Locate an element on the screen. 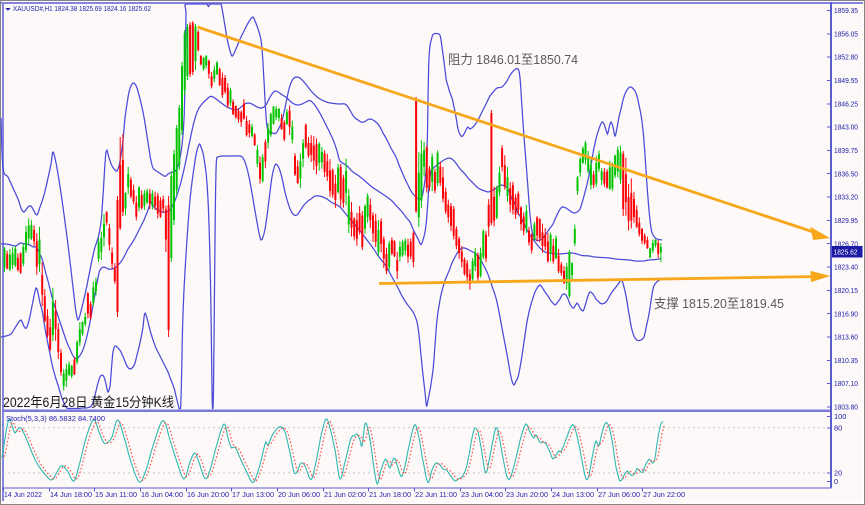 This screenshot has height=505, width=865. svg-text: 1807.10 is located at coordinates (846, 383).